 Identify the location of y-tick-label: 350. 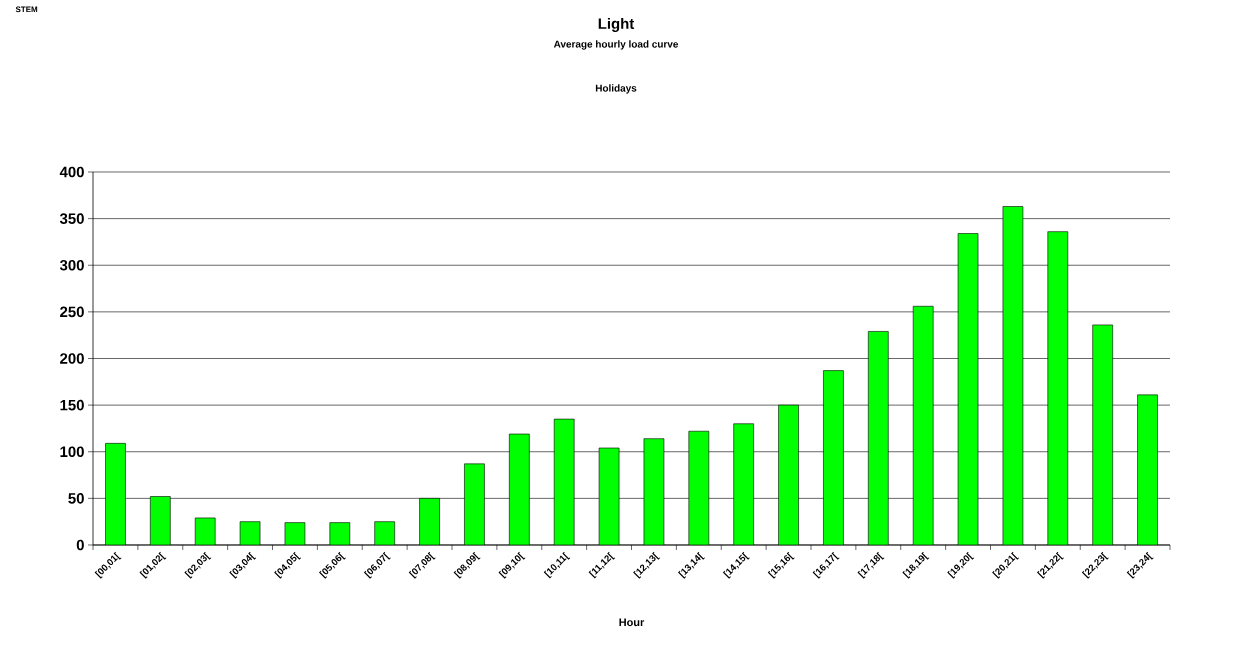
(71, 218).